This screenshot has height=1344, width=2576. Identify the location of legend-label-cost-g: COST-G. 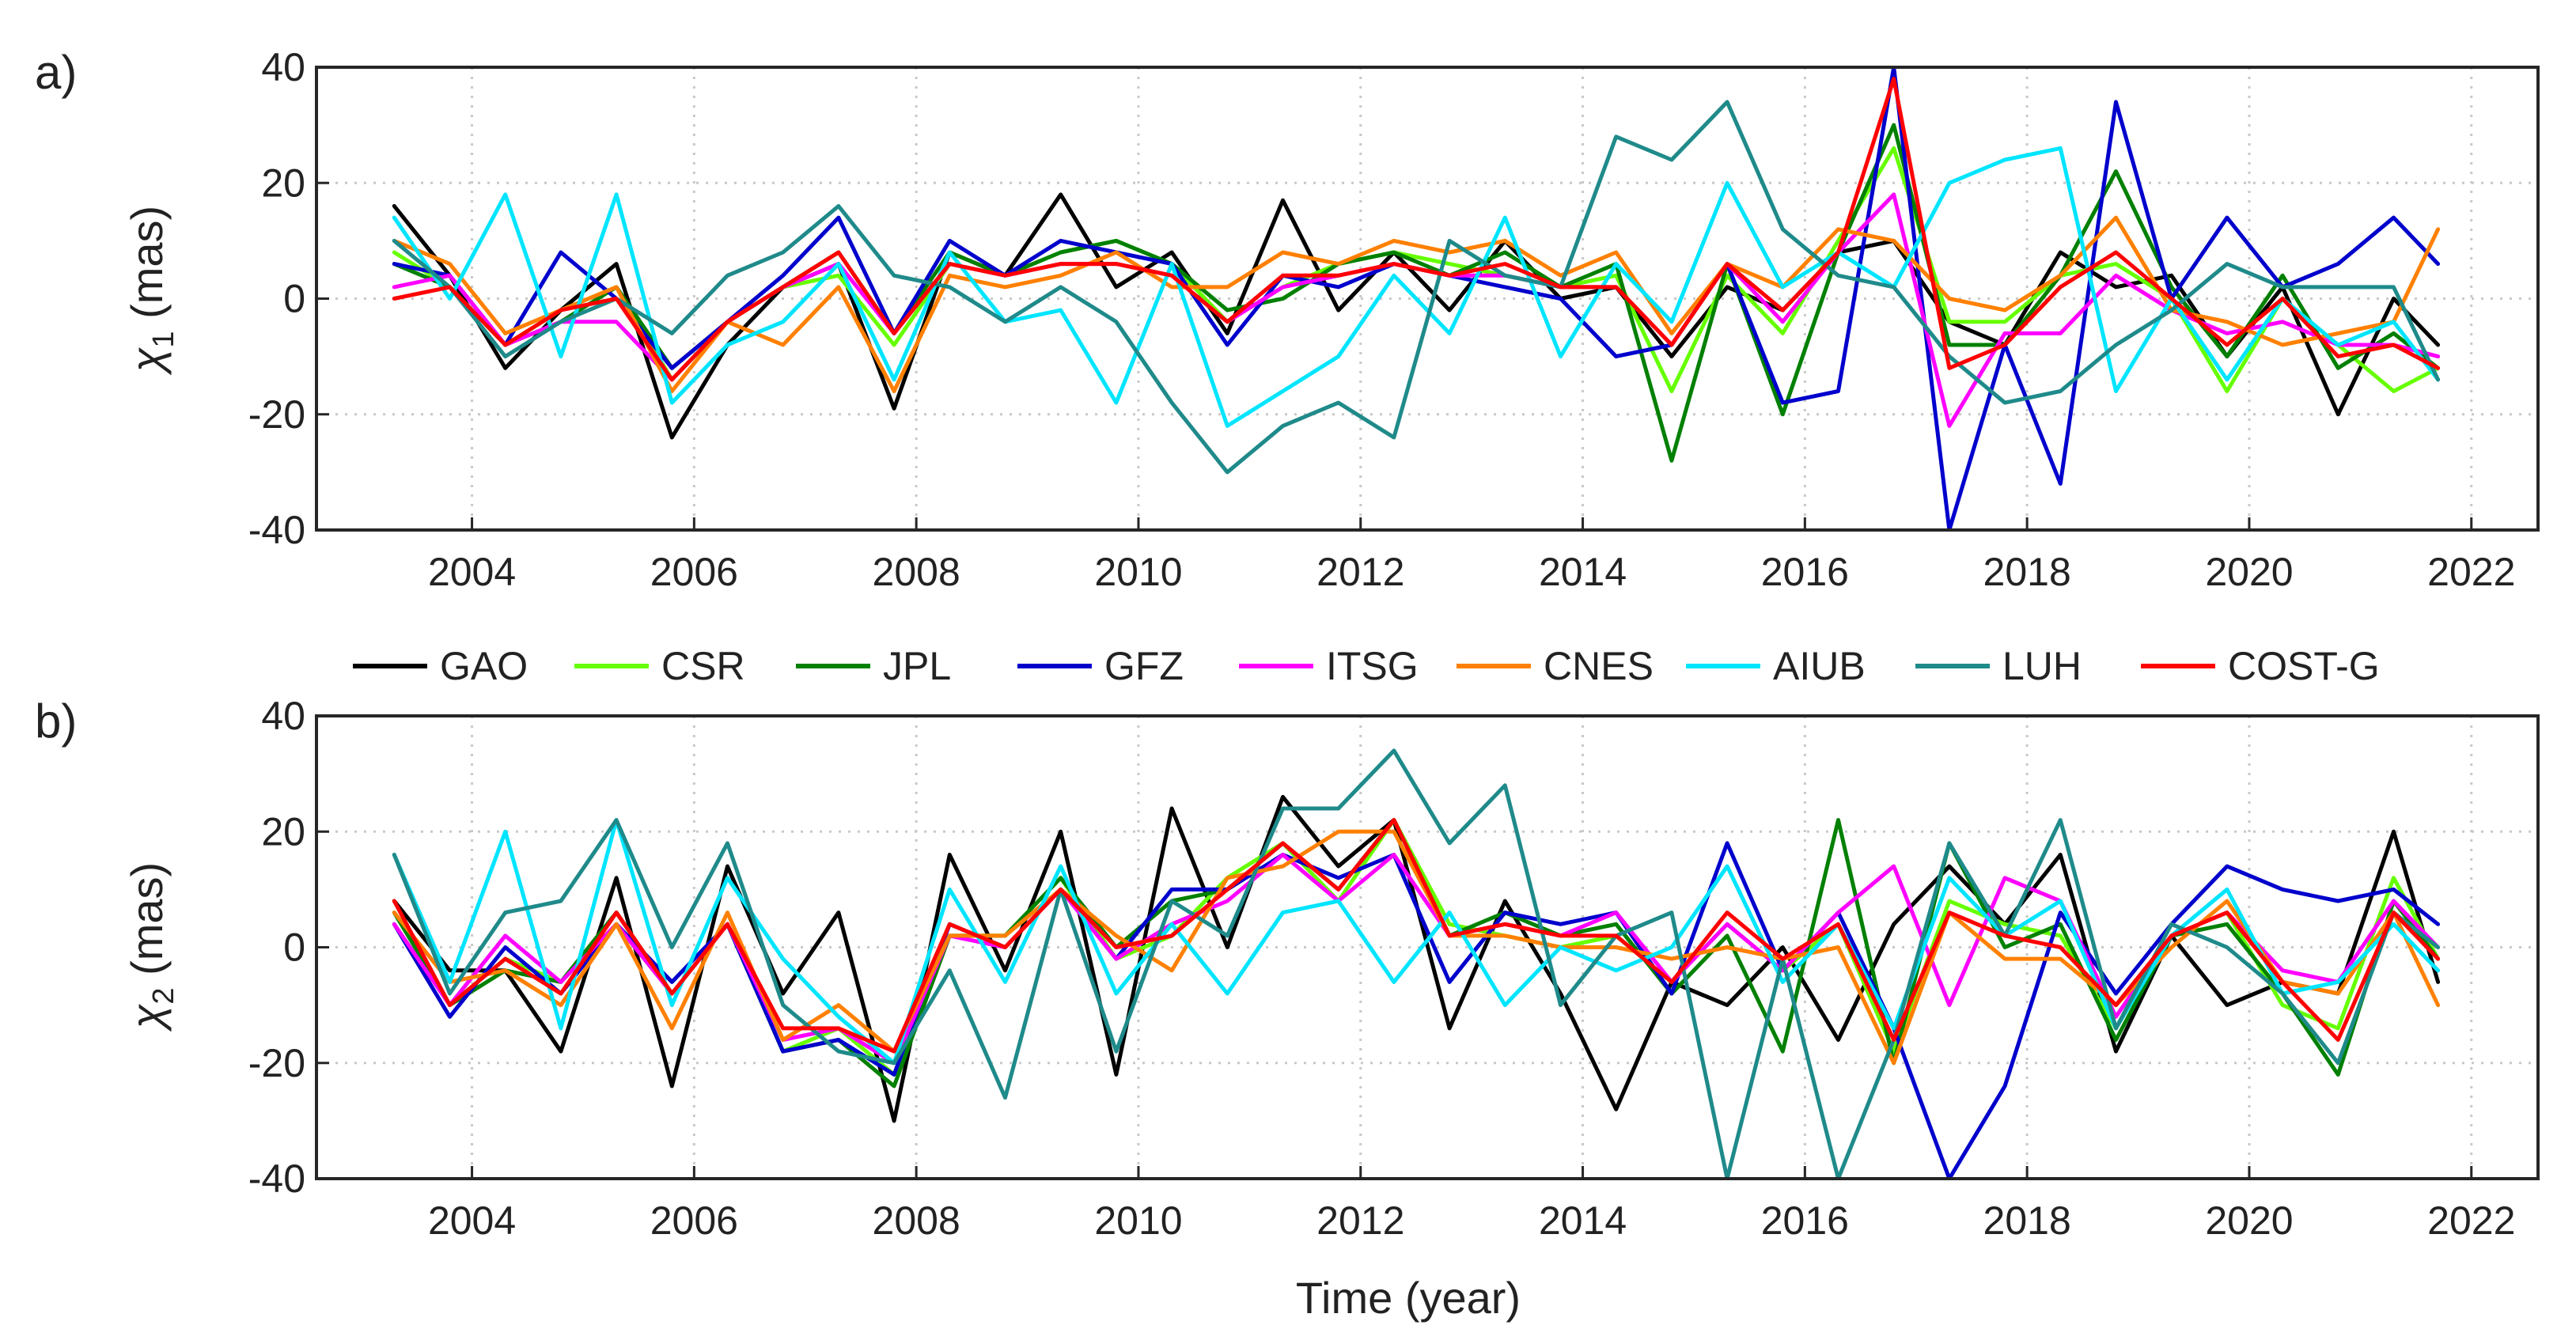
(2304, 666).